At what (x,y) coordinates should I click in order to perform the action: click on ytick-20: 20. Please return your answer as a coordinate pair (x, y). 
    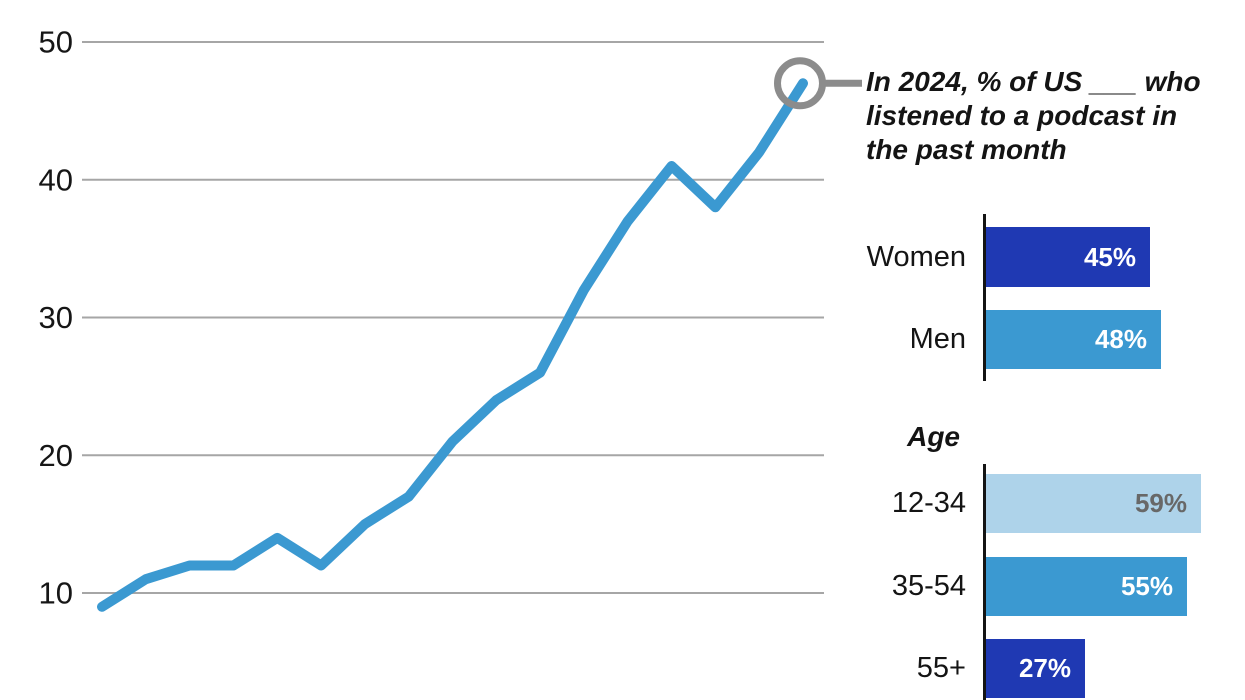
    Looking at the image, I should click on (56, 455).